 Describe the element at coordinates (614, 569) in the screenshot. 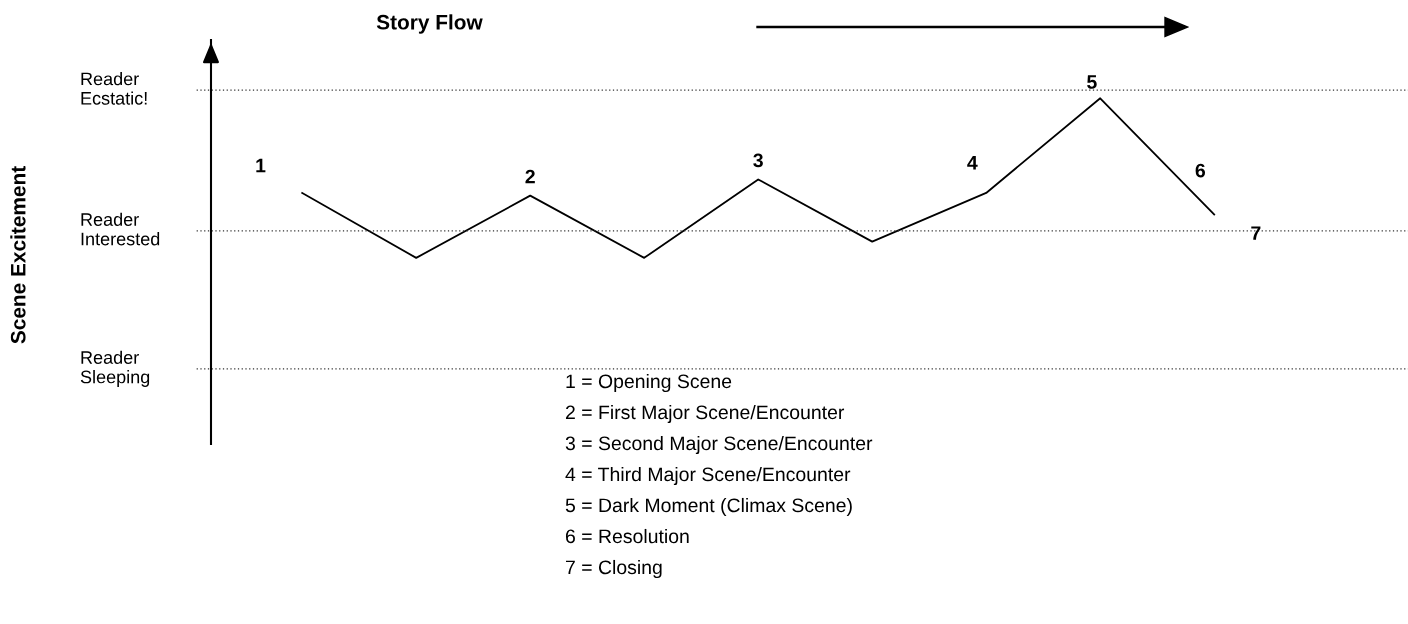

I see `text: 7 = Closing` at that location.